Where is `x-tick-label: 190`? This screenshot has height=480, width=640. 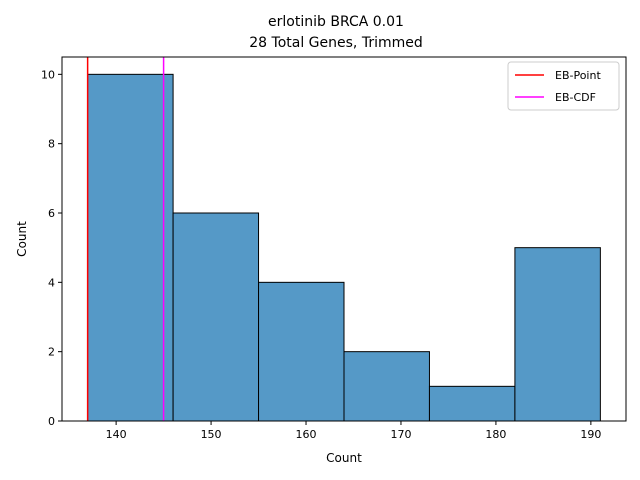 x-tick-label: 190 is located at coordinates (590, 434).